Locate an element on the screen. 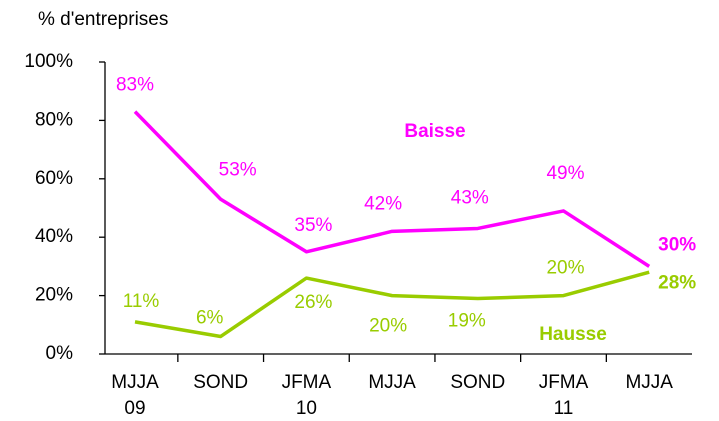  data-label: 53% is located at coordinates (238, 169).